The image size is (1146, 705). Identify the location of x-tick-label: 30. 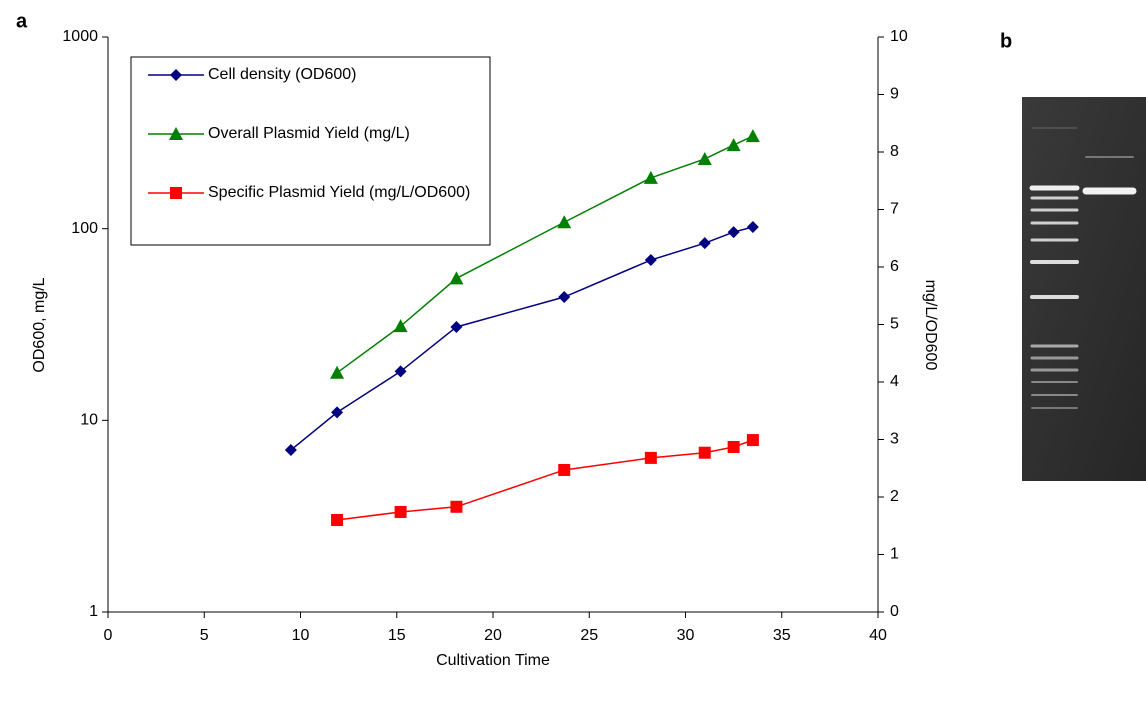
(686, 635).